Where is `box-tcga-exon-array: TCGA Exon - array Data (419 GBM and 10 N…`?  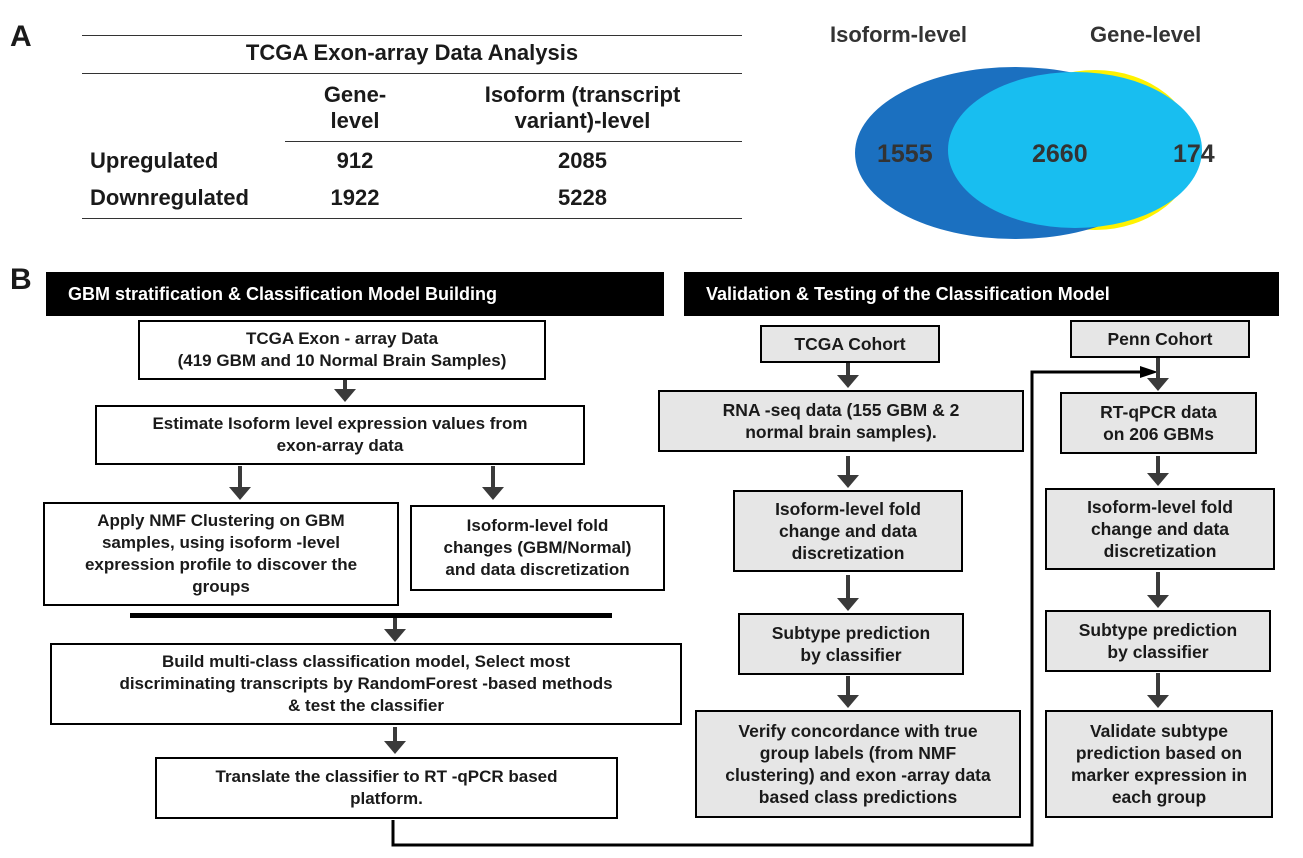
box-tcga-exon-array: TCGA Exon - array Data (419 GBM and 10 N… is located at coordinates (342, 350).